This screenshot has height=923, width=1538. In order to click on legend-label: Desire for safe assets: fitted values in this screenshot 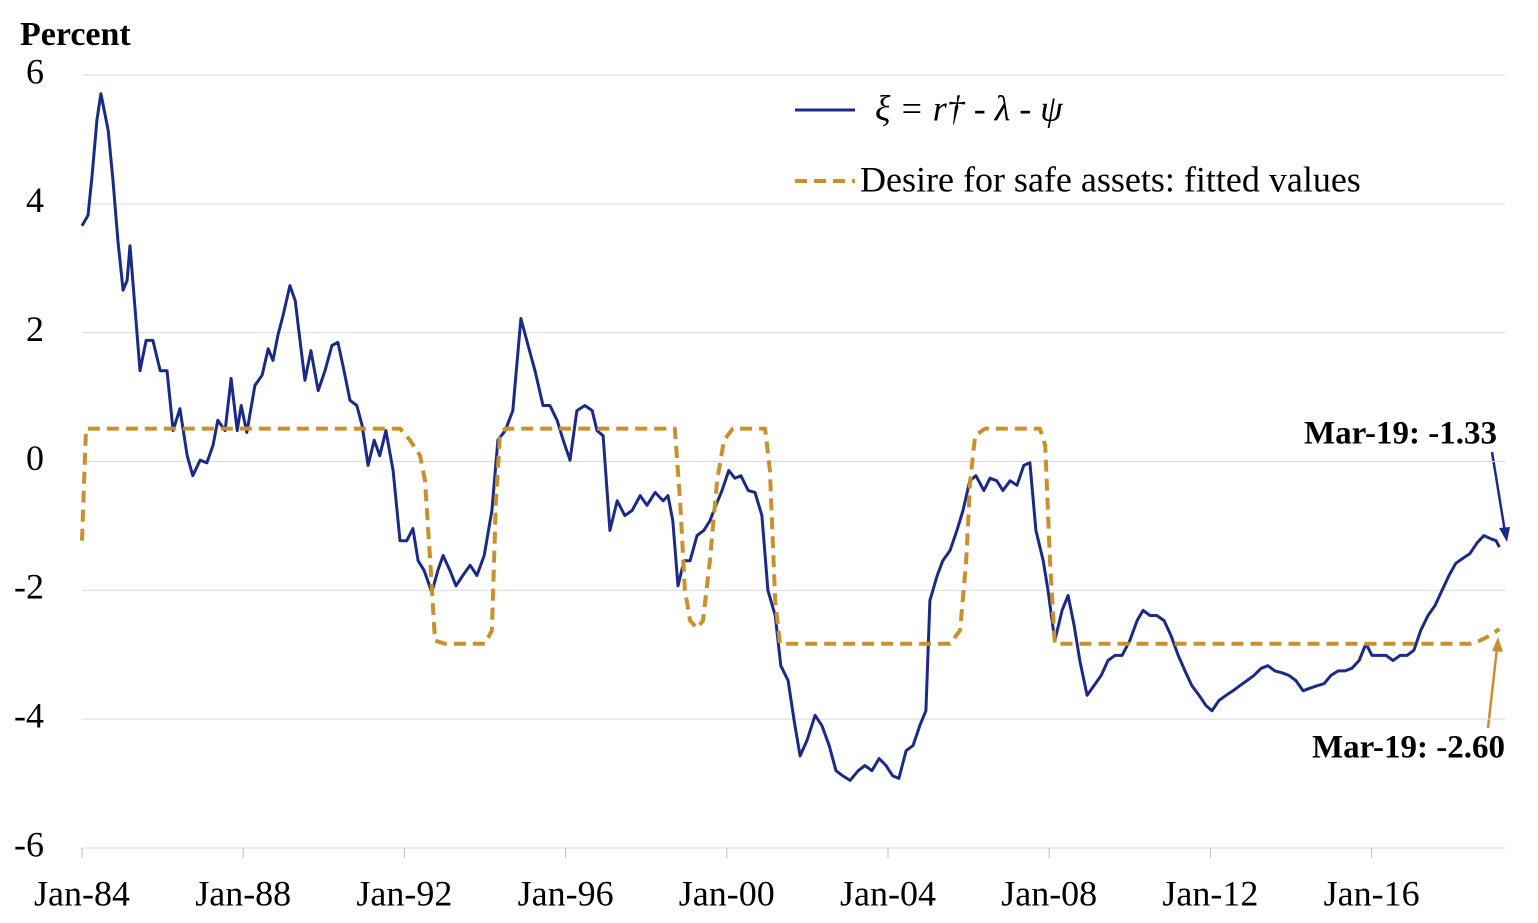, I will do `click(1110, 179)`.